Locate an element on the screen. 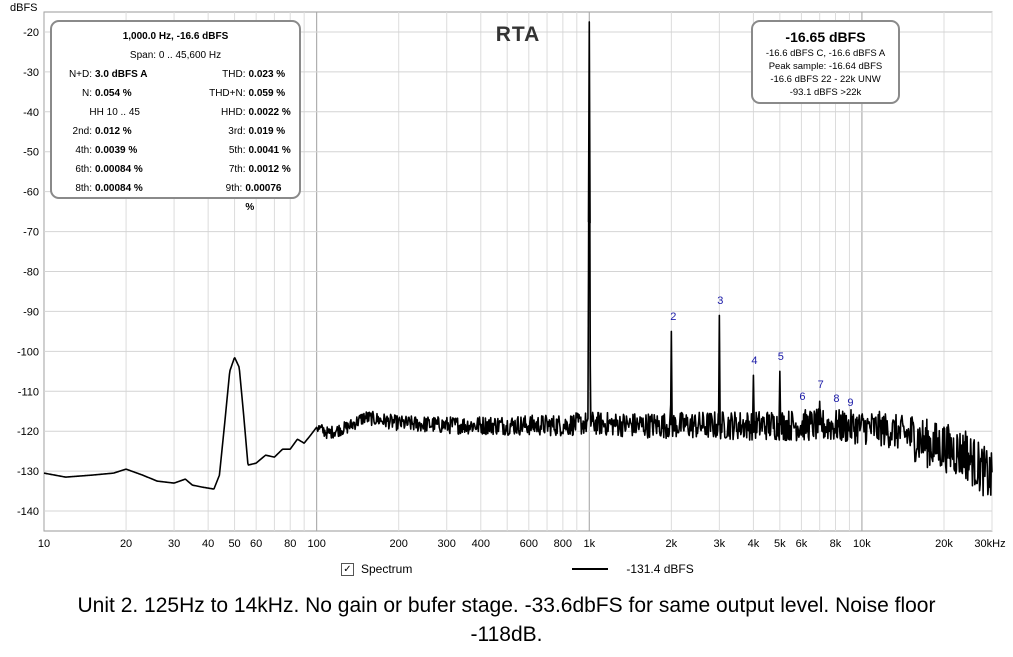  stats-value: 0.0012 % is located at coordinates (269, 169).